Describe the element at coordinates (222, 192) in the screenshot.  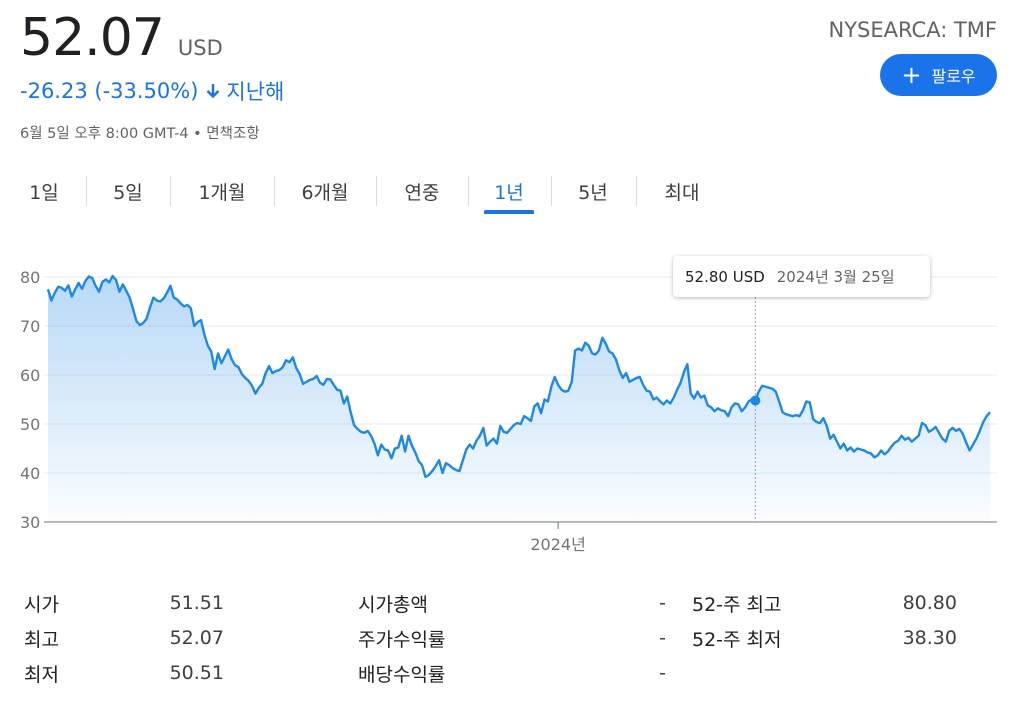
I see `tab-1m: 1개월` at that location.